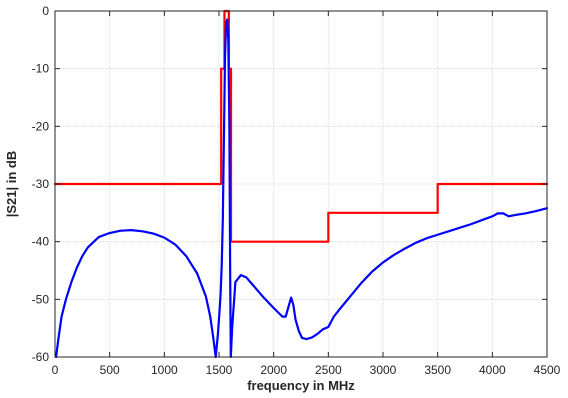 This screenshot has height=398, width=568. I want to click on x-axis-label: frequency in MHz, so click(301, 385).